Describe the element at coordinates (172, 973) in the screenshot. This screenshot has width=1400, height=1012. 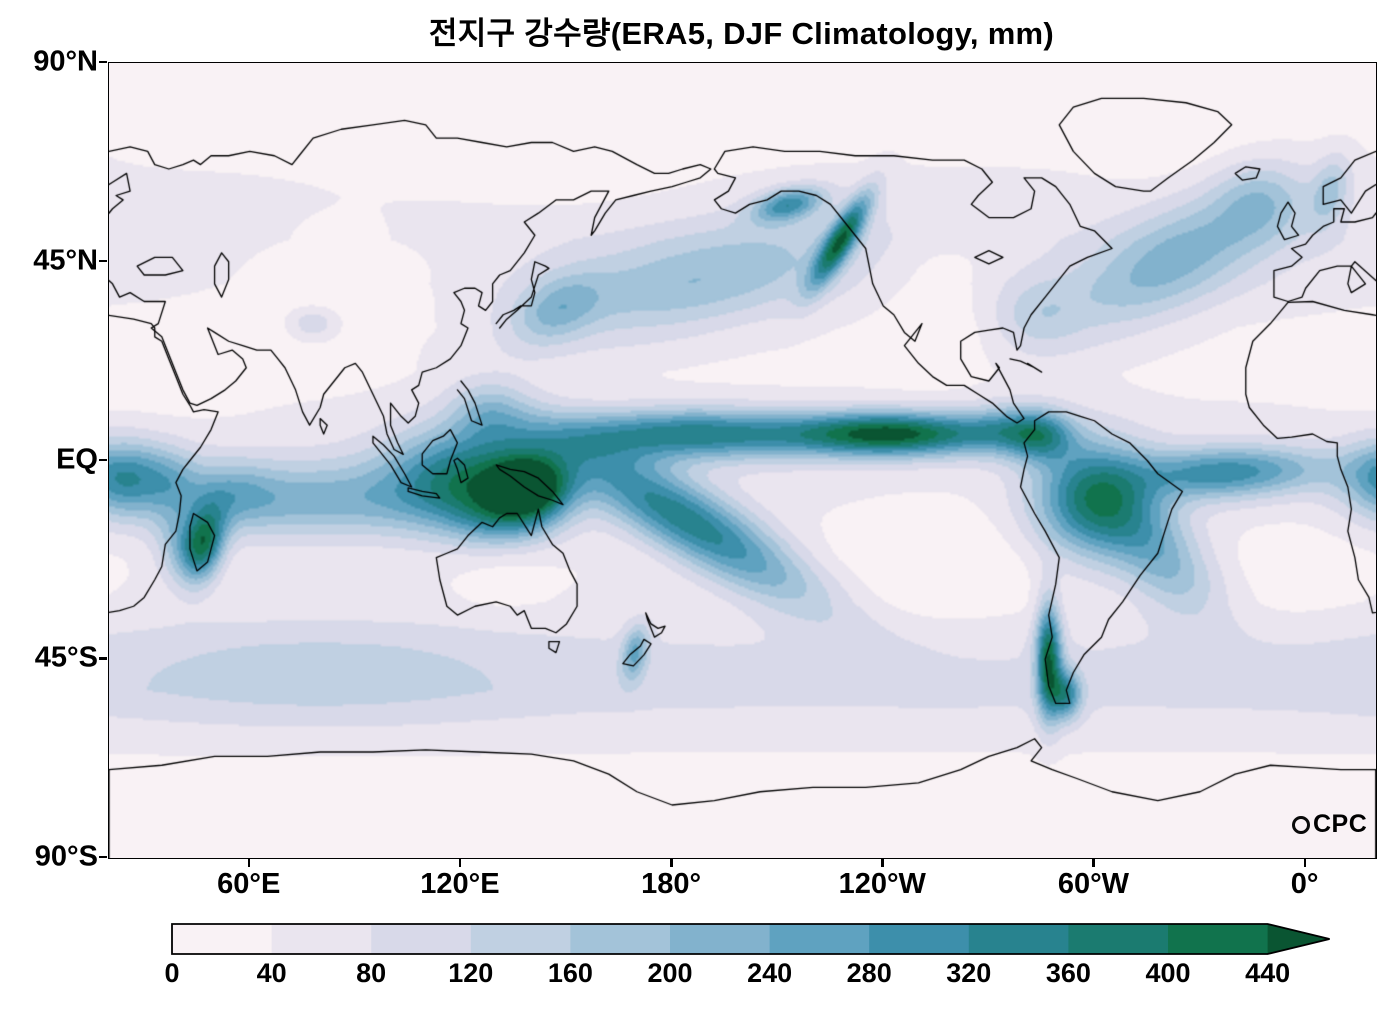
I see `colorbar-tick-label: 0` at that location.